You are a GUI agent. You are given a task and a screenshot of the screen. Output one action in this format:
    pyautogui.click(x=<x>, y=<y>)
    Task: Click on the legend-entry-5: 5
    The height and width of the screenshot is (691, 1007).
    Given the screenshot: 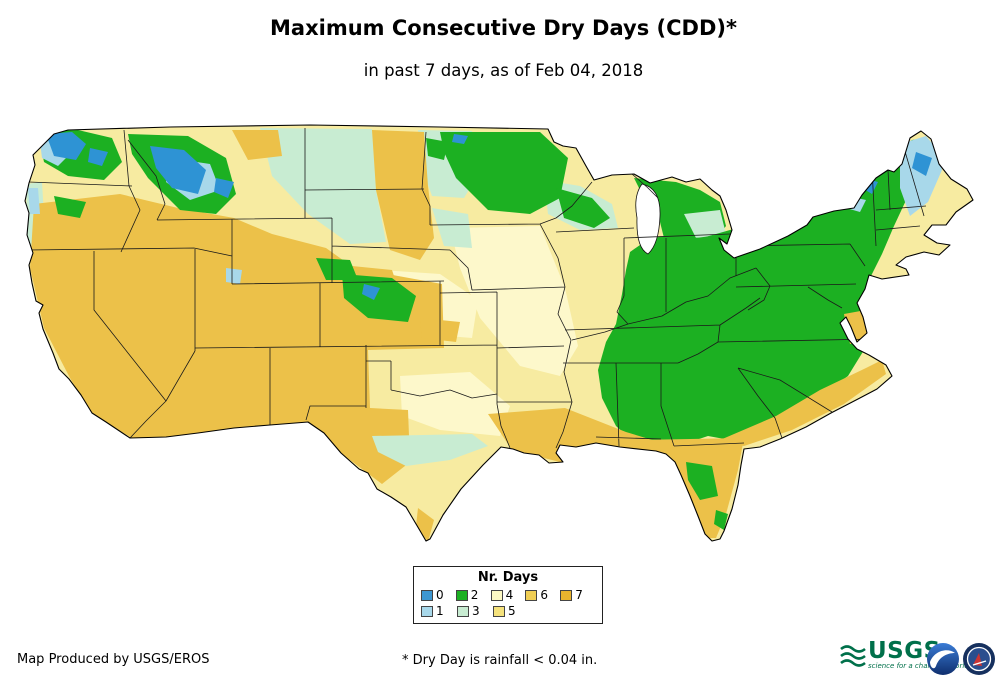 What is the action you would take?
    pyautogui.click(x=511, y=611)
    